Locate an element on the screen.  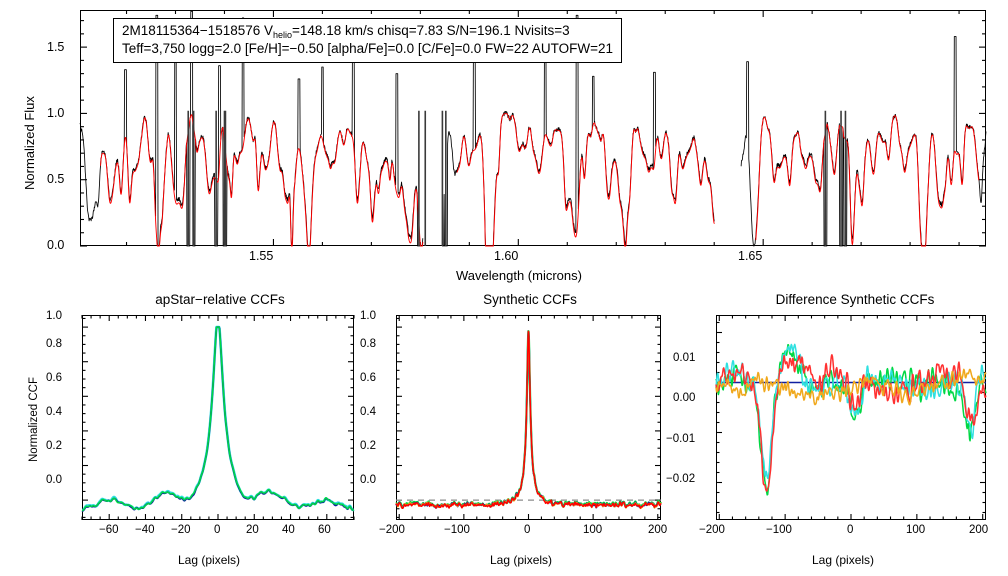
ccf1-xtick-4: 20 is located at coordinates (252, 530).